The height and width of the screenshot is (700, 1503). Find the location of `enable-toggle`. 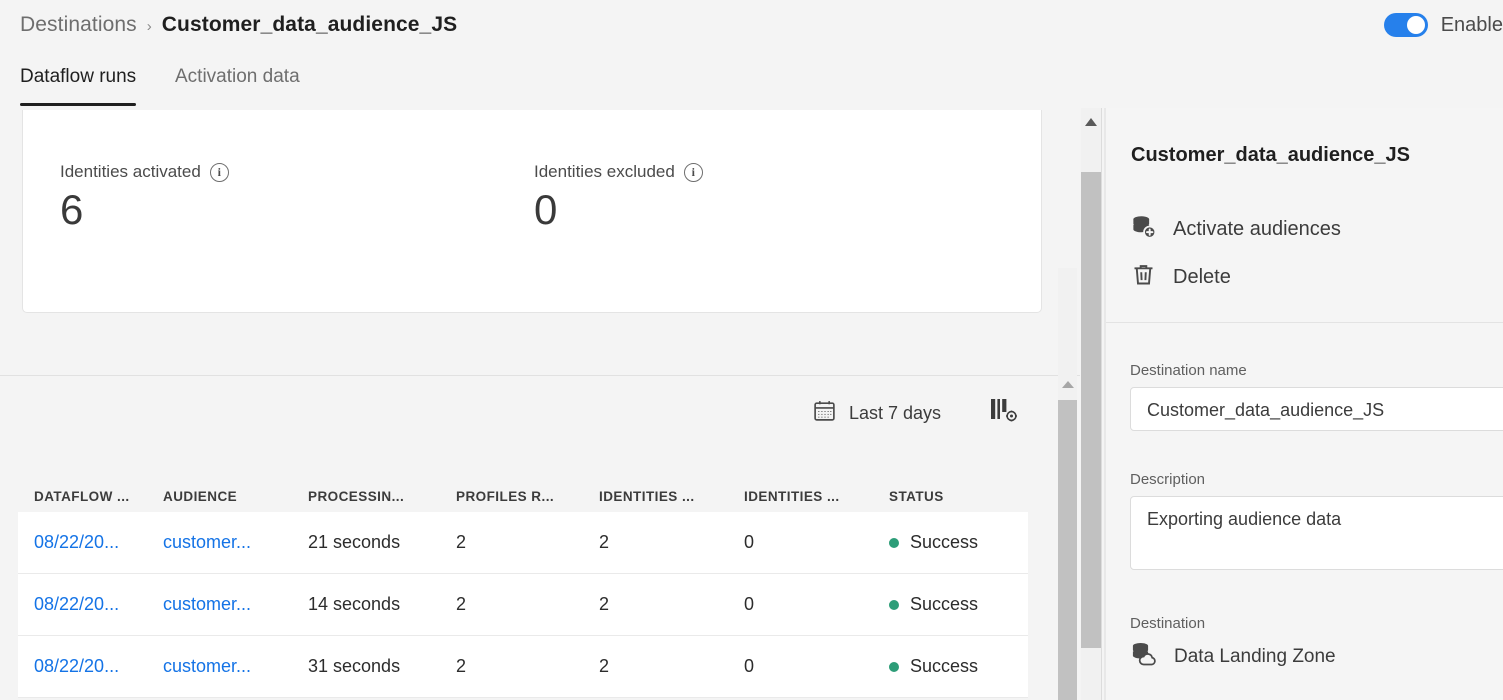

enable-toggle is located at coordinates (1405, 25).